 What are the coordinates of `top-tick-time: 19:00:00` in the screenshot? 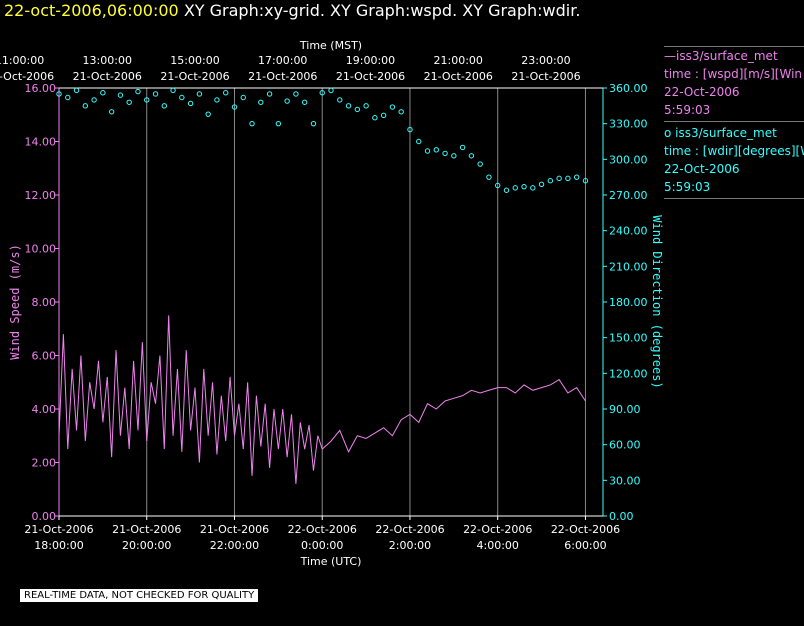 It's located at (370, 60).